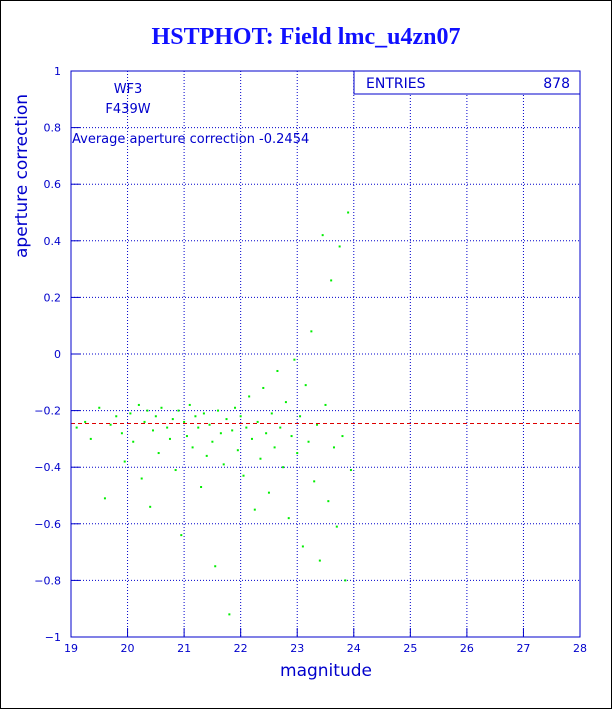 Image resolution: width=612 pixels, height=709 pixels. Describe the element at coordinates (71, 648) in the screenshot. I see `x-tick-label: 19` at that location.